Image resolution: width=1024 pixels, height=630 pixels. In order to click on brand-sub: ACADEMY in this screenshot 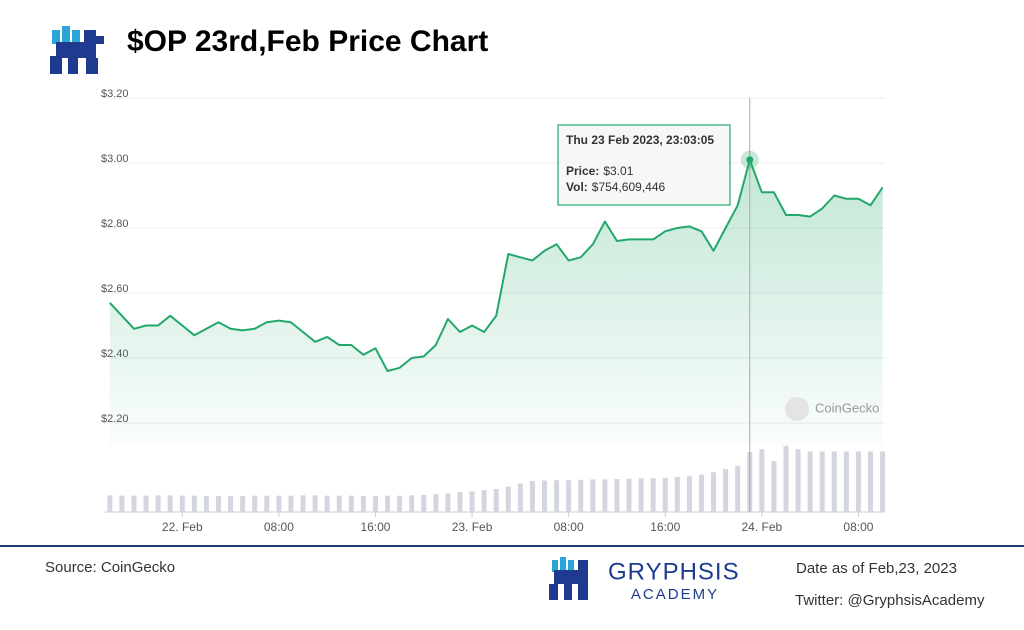, I will do `click(675, 594)`.